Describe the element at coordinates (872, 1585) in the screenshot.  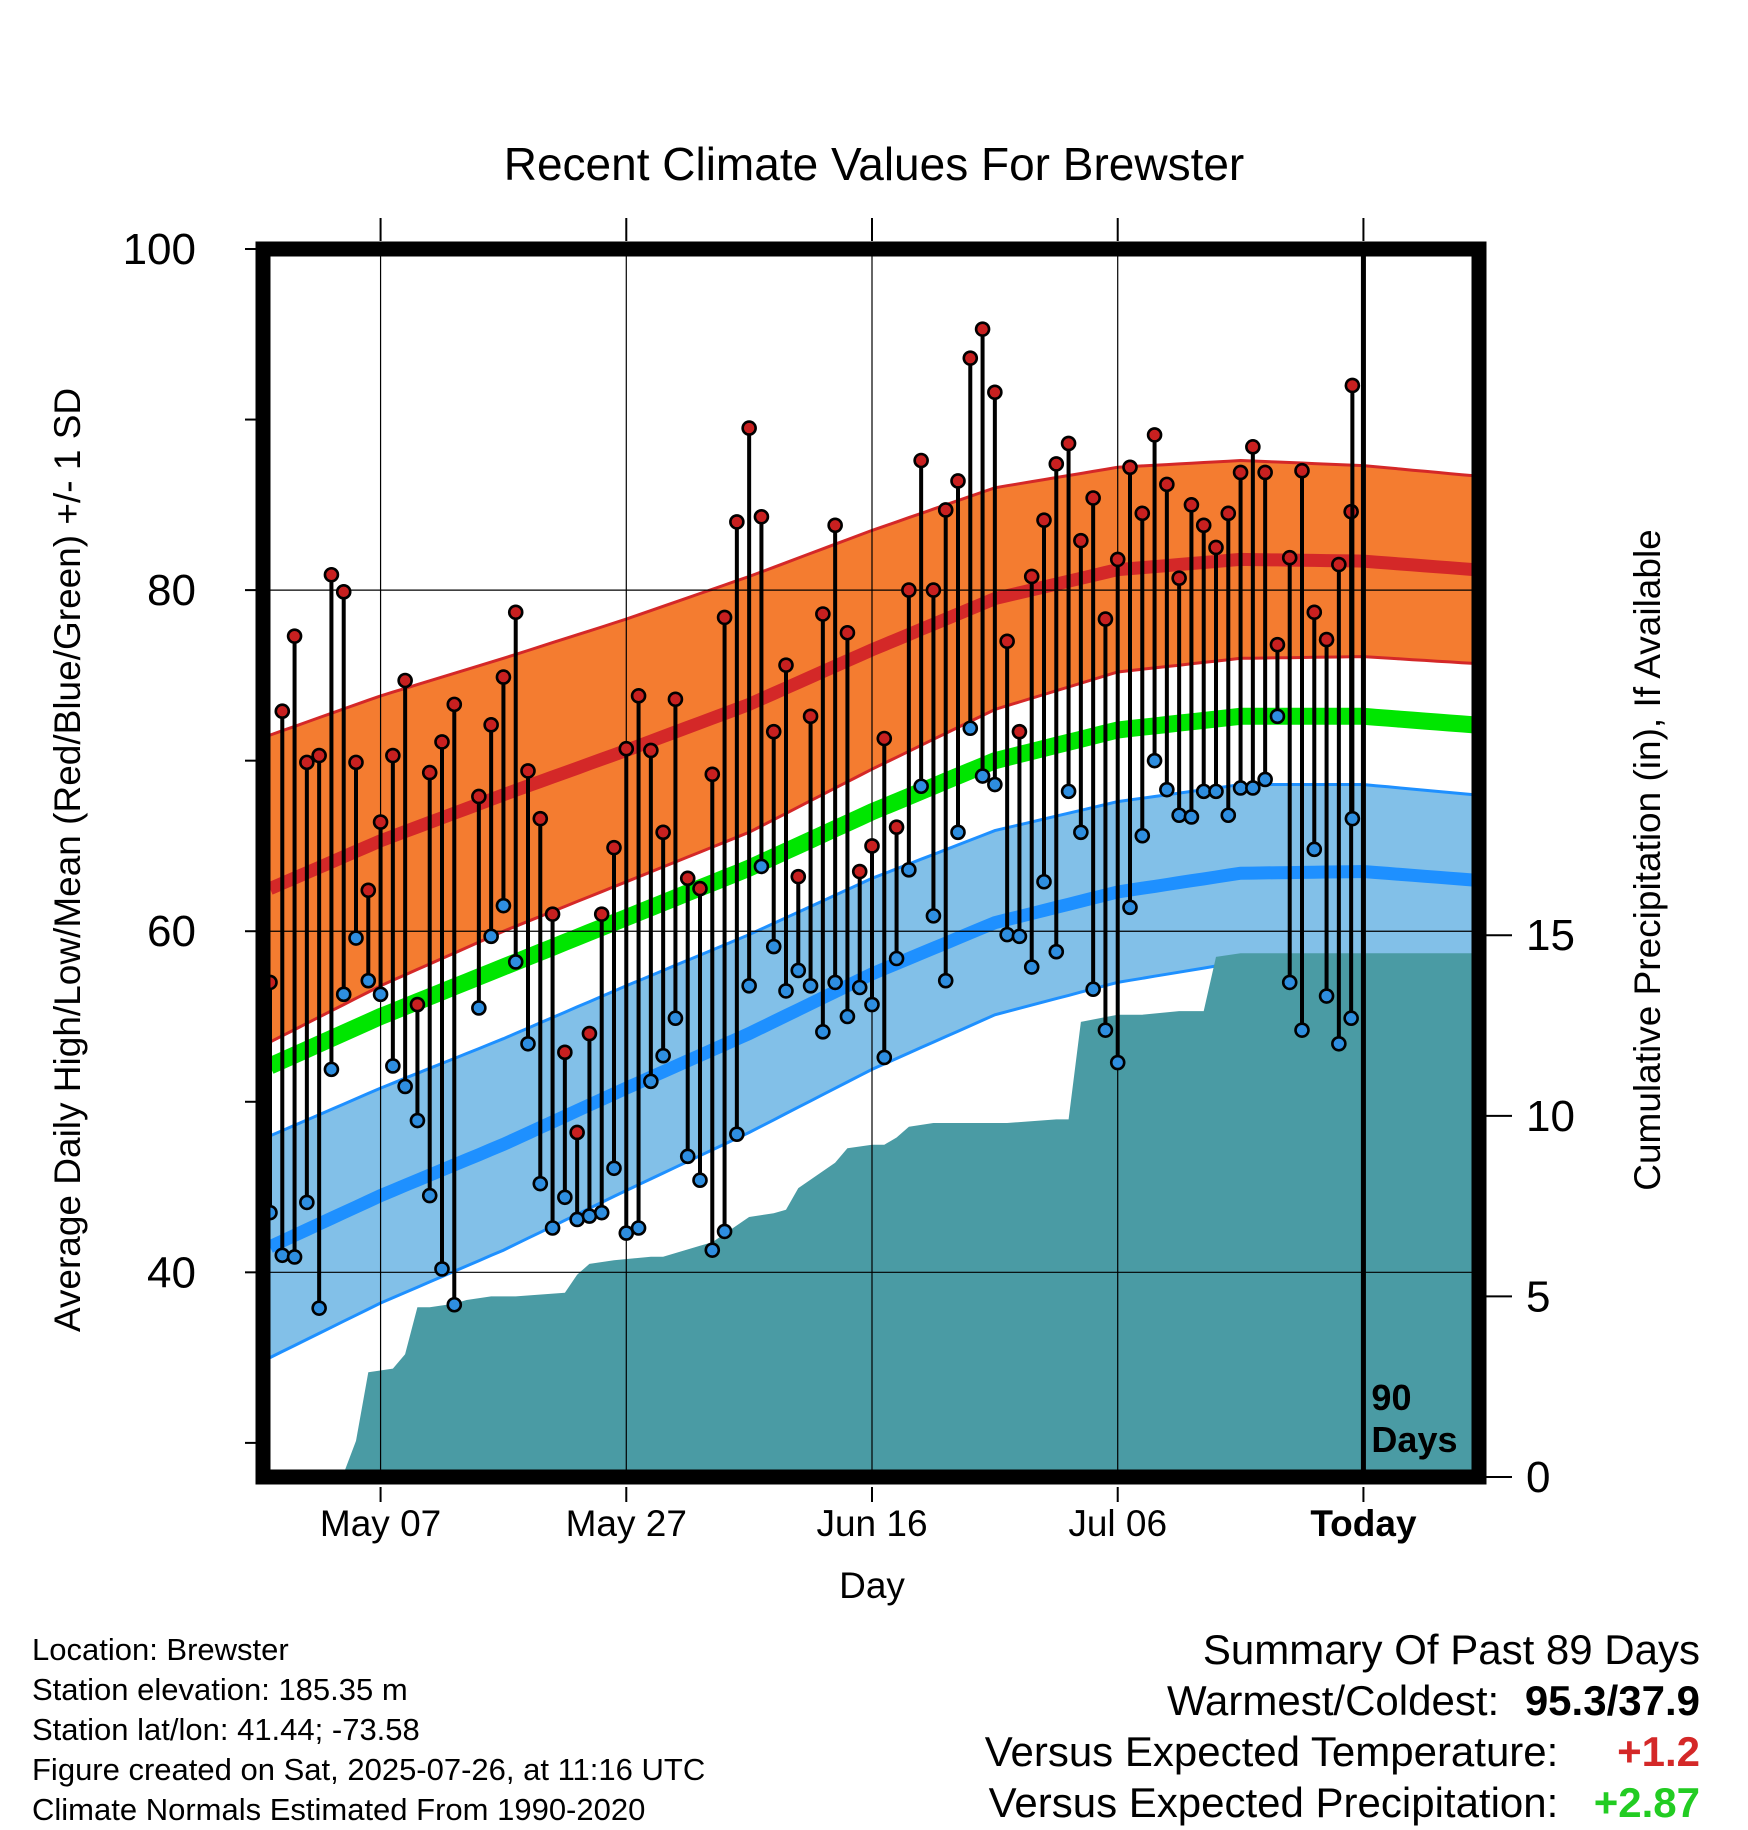
I see `x-axis-label: Day` at that location.